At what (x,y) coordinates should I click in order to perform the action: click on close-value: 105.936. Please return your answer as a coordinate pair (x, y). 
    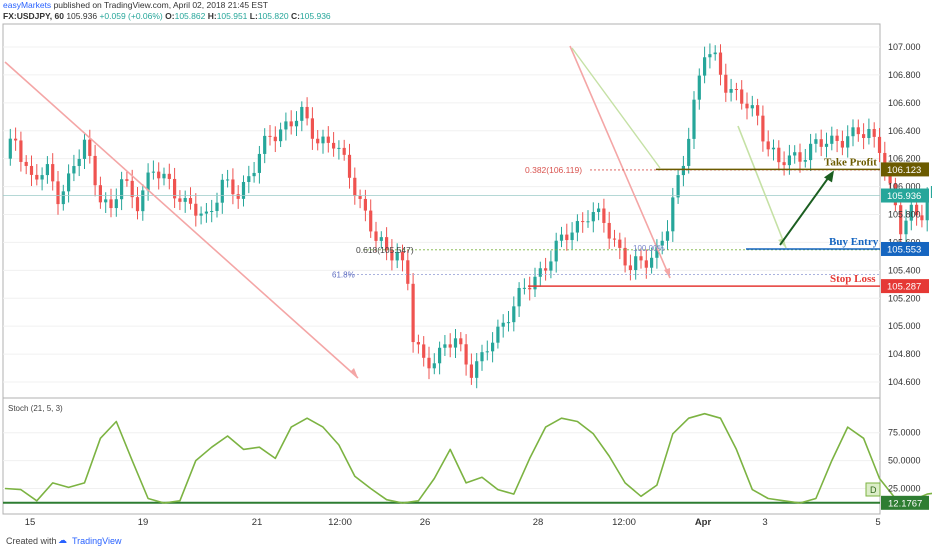
    Looking at the image, I should click on (315, 16).